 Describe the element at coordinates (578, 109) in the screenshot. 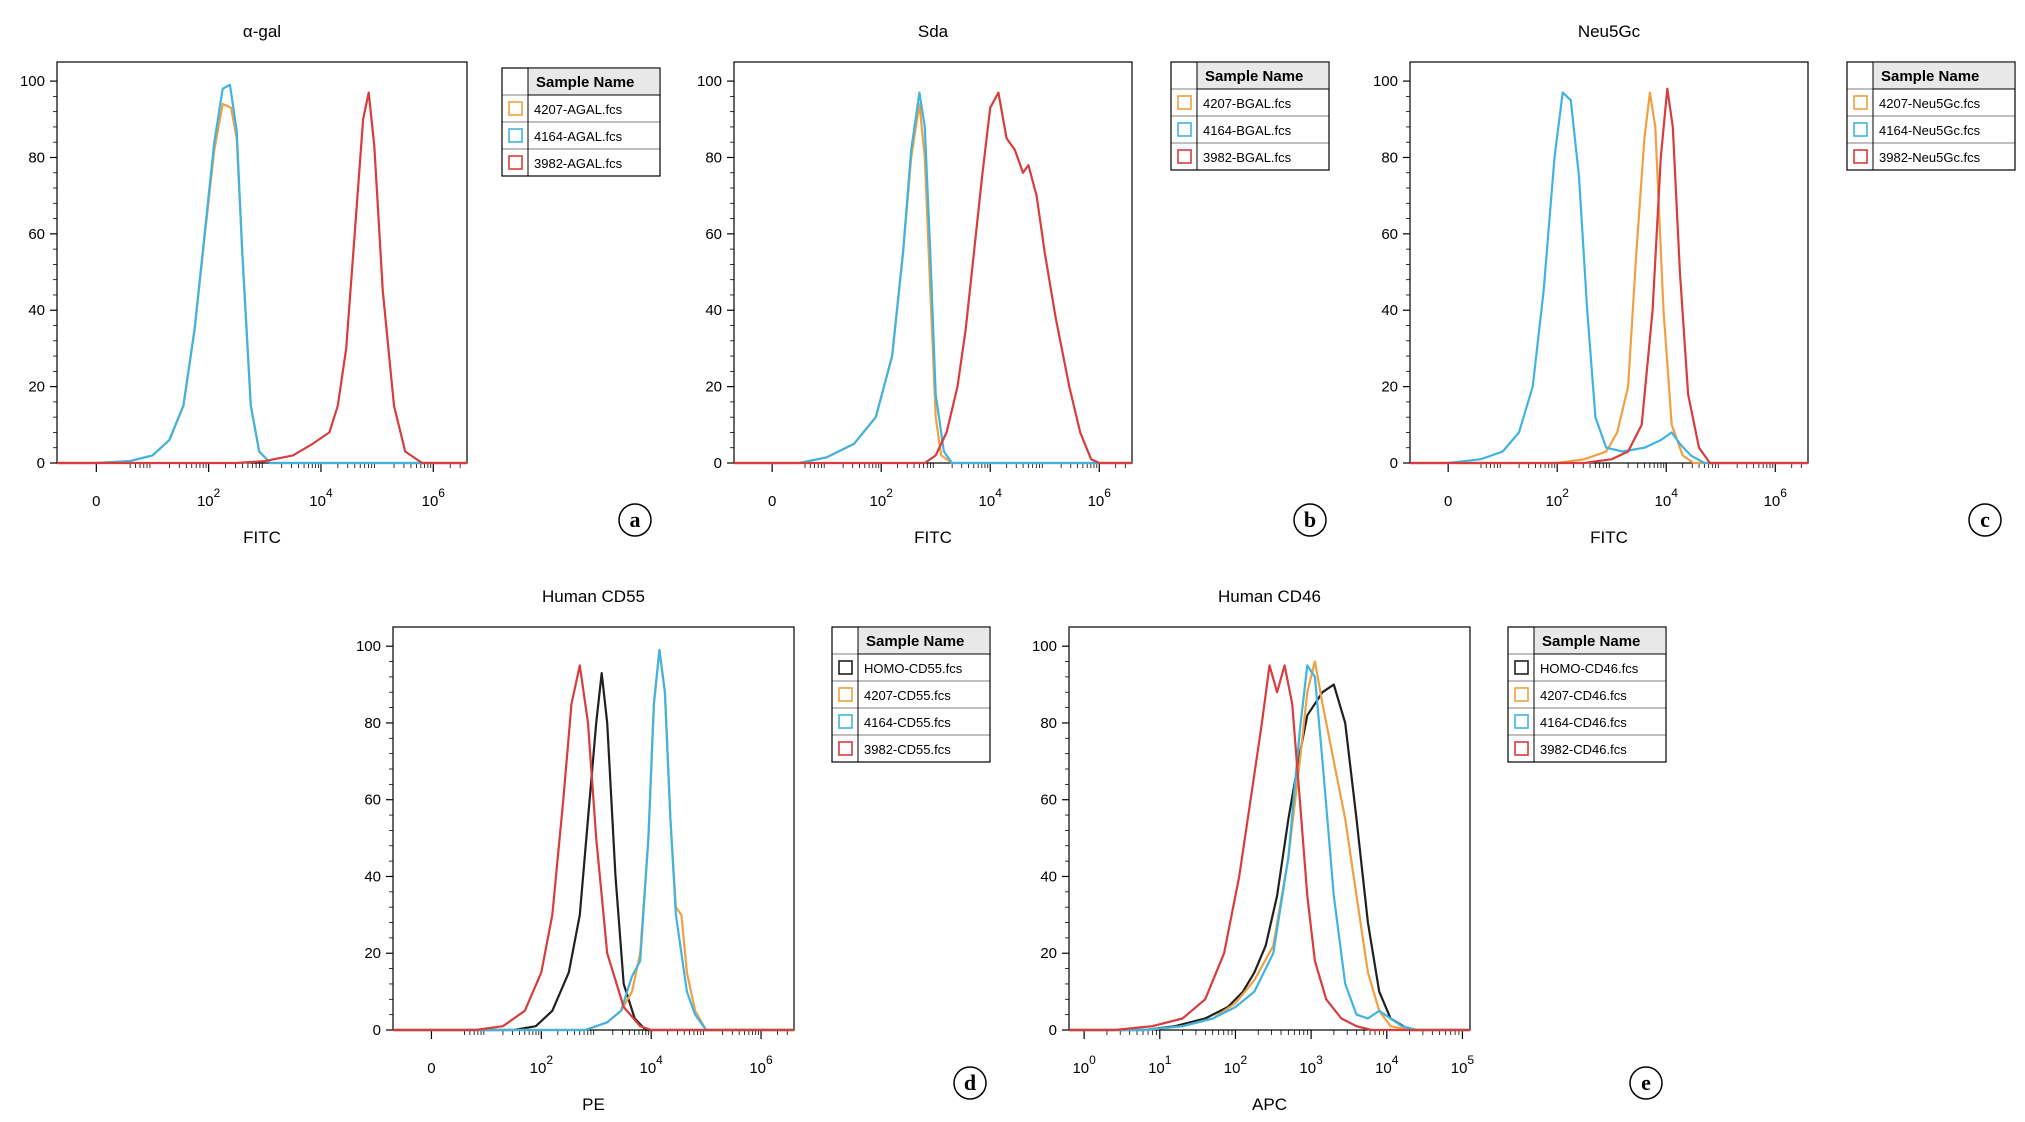

I see `legend-entry: 4207-AGAL.fcs` at that location.